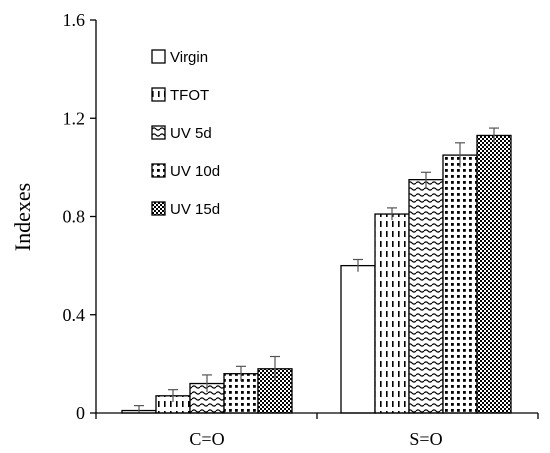  I want to click on x-category-label: S=O, so click(425, 439).